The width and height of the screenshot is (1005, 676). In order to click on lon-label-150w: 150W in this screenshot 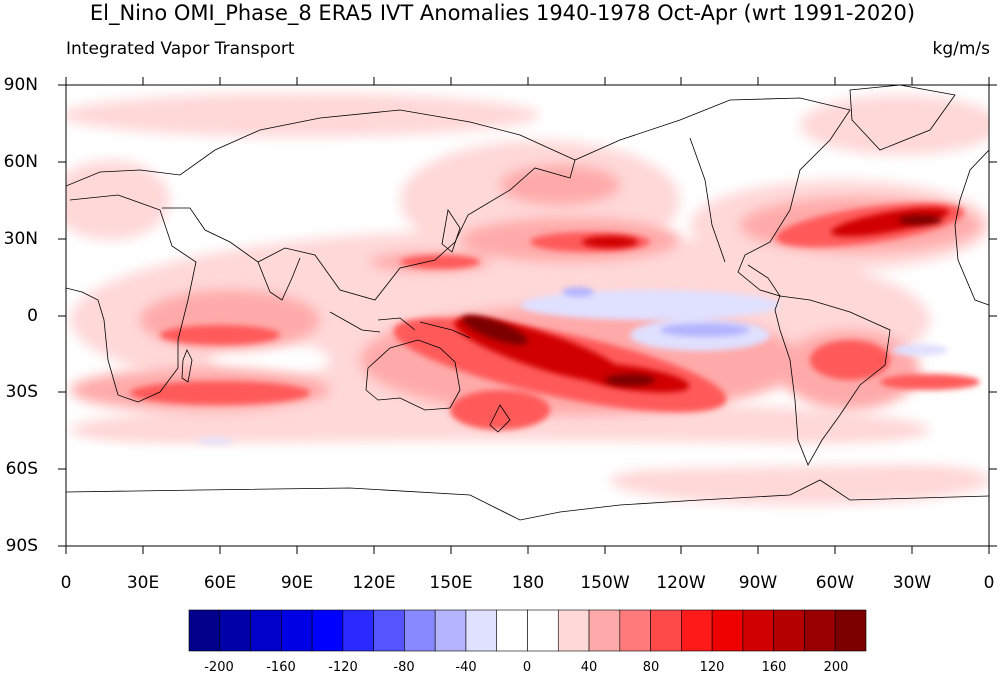, I will do `click(605, 583)`.